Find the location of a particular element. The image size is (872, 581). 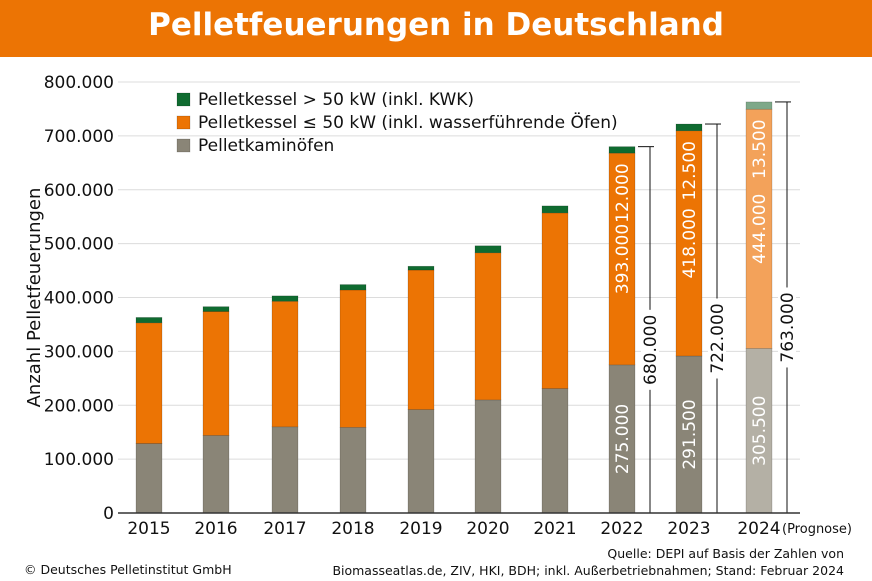

y-axis-label: Anzahl Pelletfeuerungen is located at coordinates (34, 298).